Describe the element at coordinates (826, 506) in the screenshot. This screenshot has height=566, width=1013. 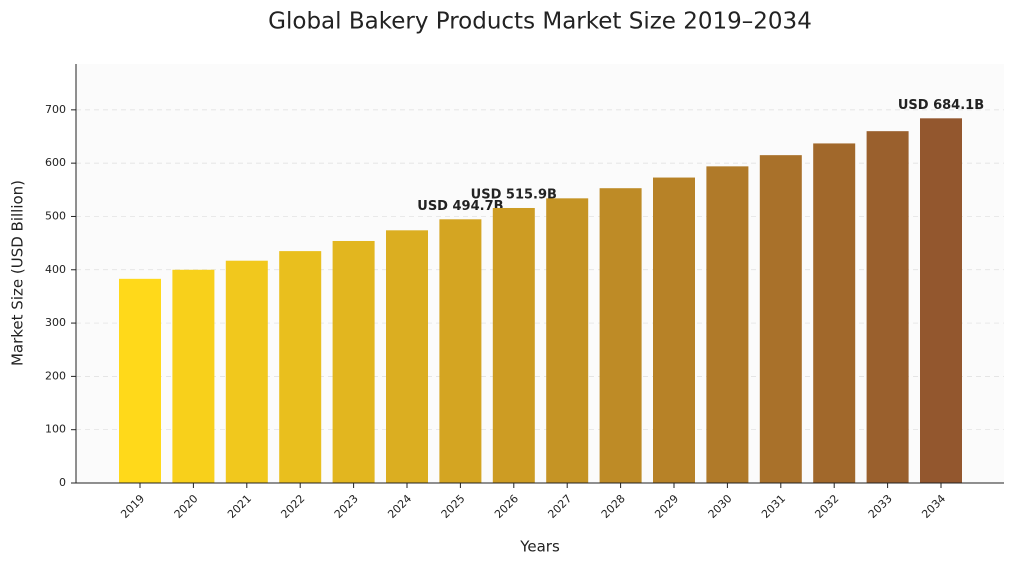
I see `x-tick-label: 2032` at that location.